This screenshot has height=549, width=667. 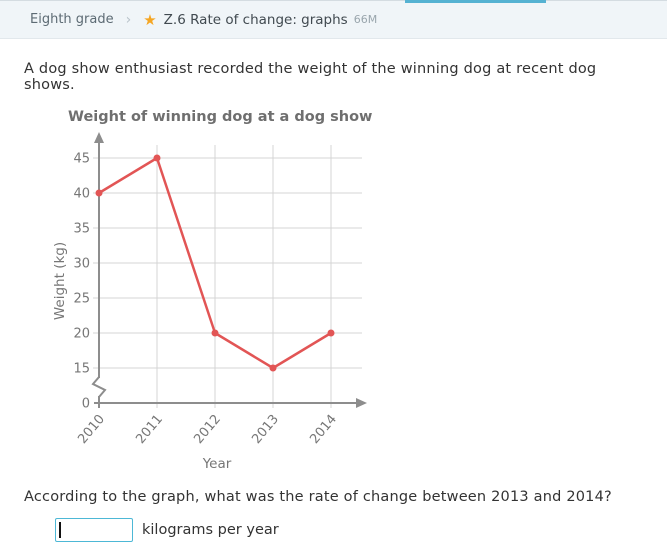 What do you see at coordinates (349, 530) in the screenshot?
I see `answer-row: kilograms per year` at bounding box center [349, 530].